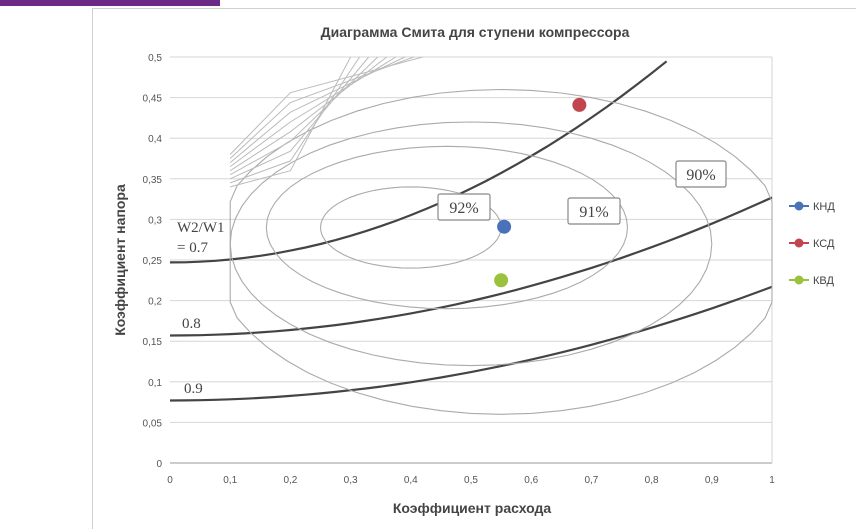  I want to click on y-tick-label: 0,3, so click(155, 220).